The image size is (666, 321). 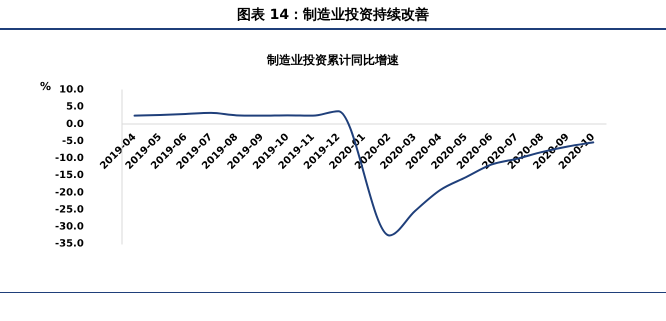 I want to click on y-tick-label: 10.0, so click(x=71, y=90).